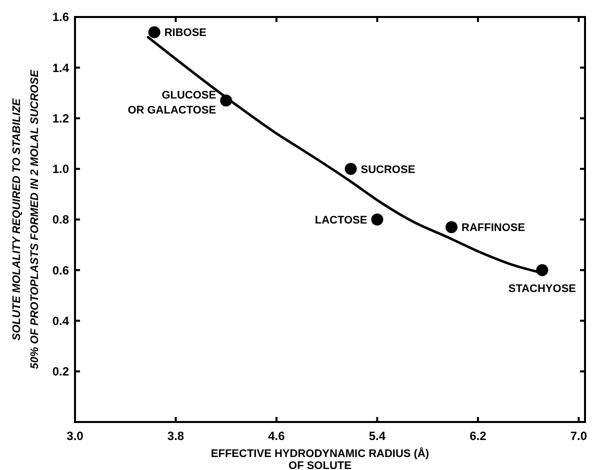  What do you see at coordinates (61, 371) in the screenshot?
I see `y-tick-label: 0.2` at bounding box center [61, 371].